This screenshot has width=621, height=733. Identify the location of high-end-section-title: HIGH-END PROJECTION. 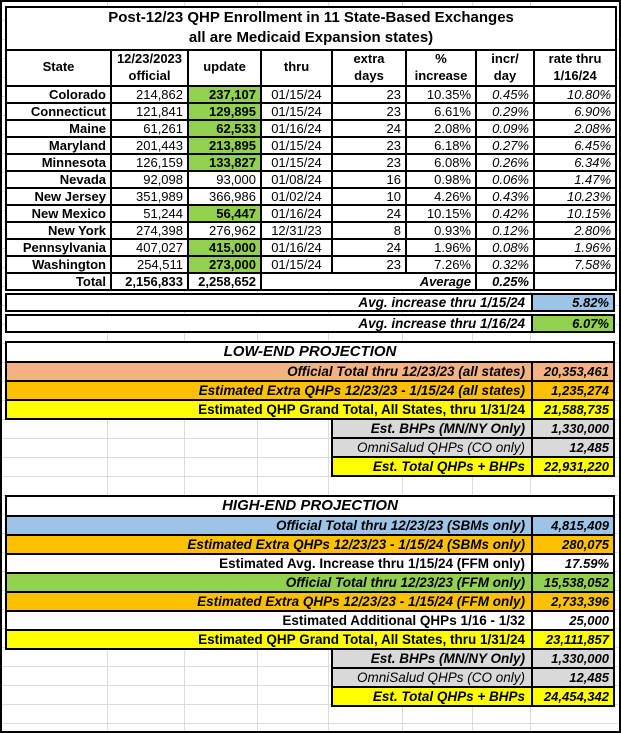
(310, 505).